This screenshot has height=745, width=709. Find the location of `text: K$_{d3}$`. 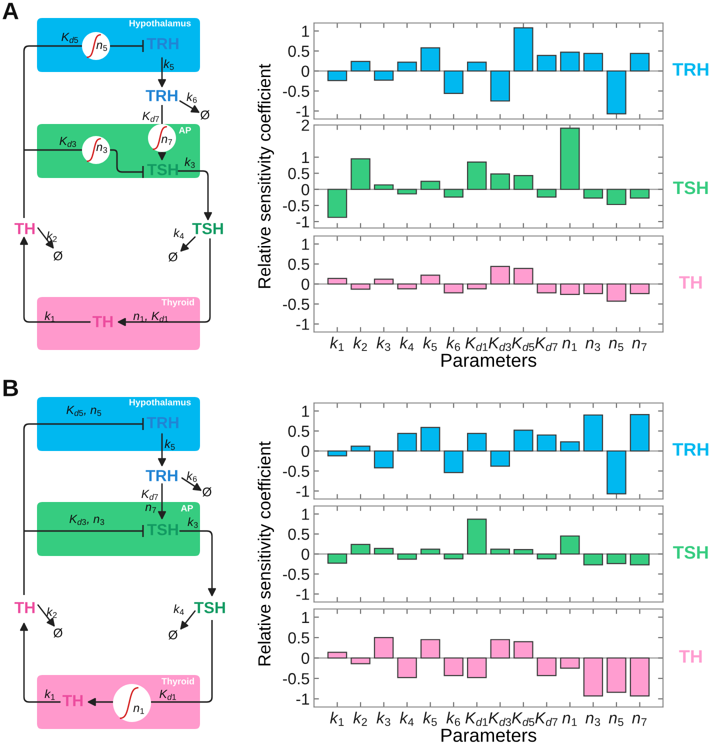

text: K$_{d3}$ is located at coordinates (68, 141).